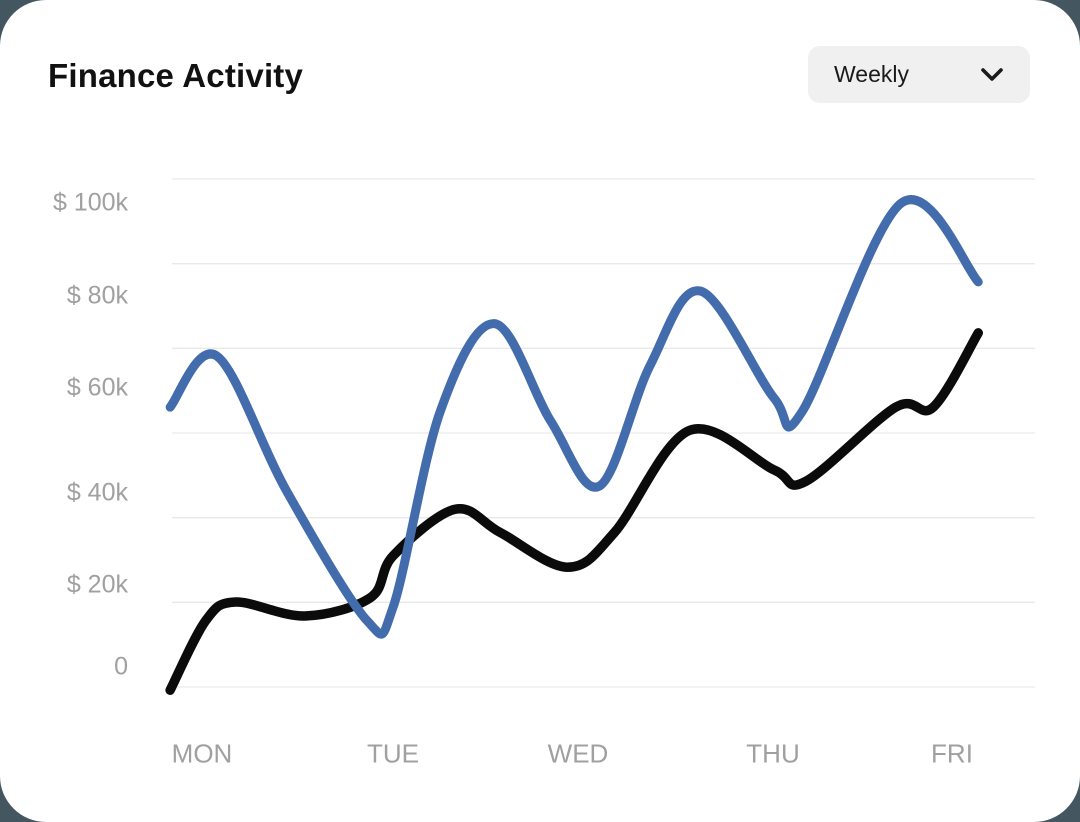  What do you see at coordinates (773, 753) in the screenshot?
I see `x-axis-label-thu: THU` at bounding box center [773, 753].